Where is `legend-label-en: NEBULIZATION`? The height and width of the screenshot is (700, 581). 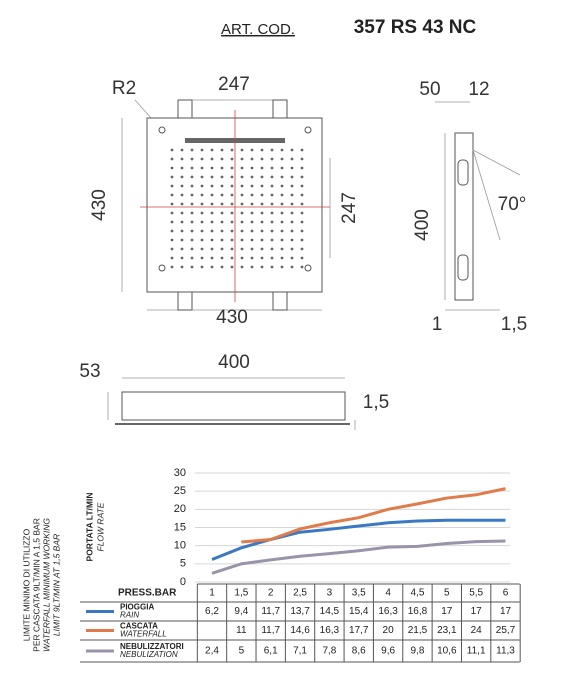
legend-label-en: NEBULIZATION is located at coordinates (149, 654).